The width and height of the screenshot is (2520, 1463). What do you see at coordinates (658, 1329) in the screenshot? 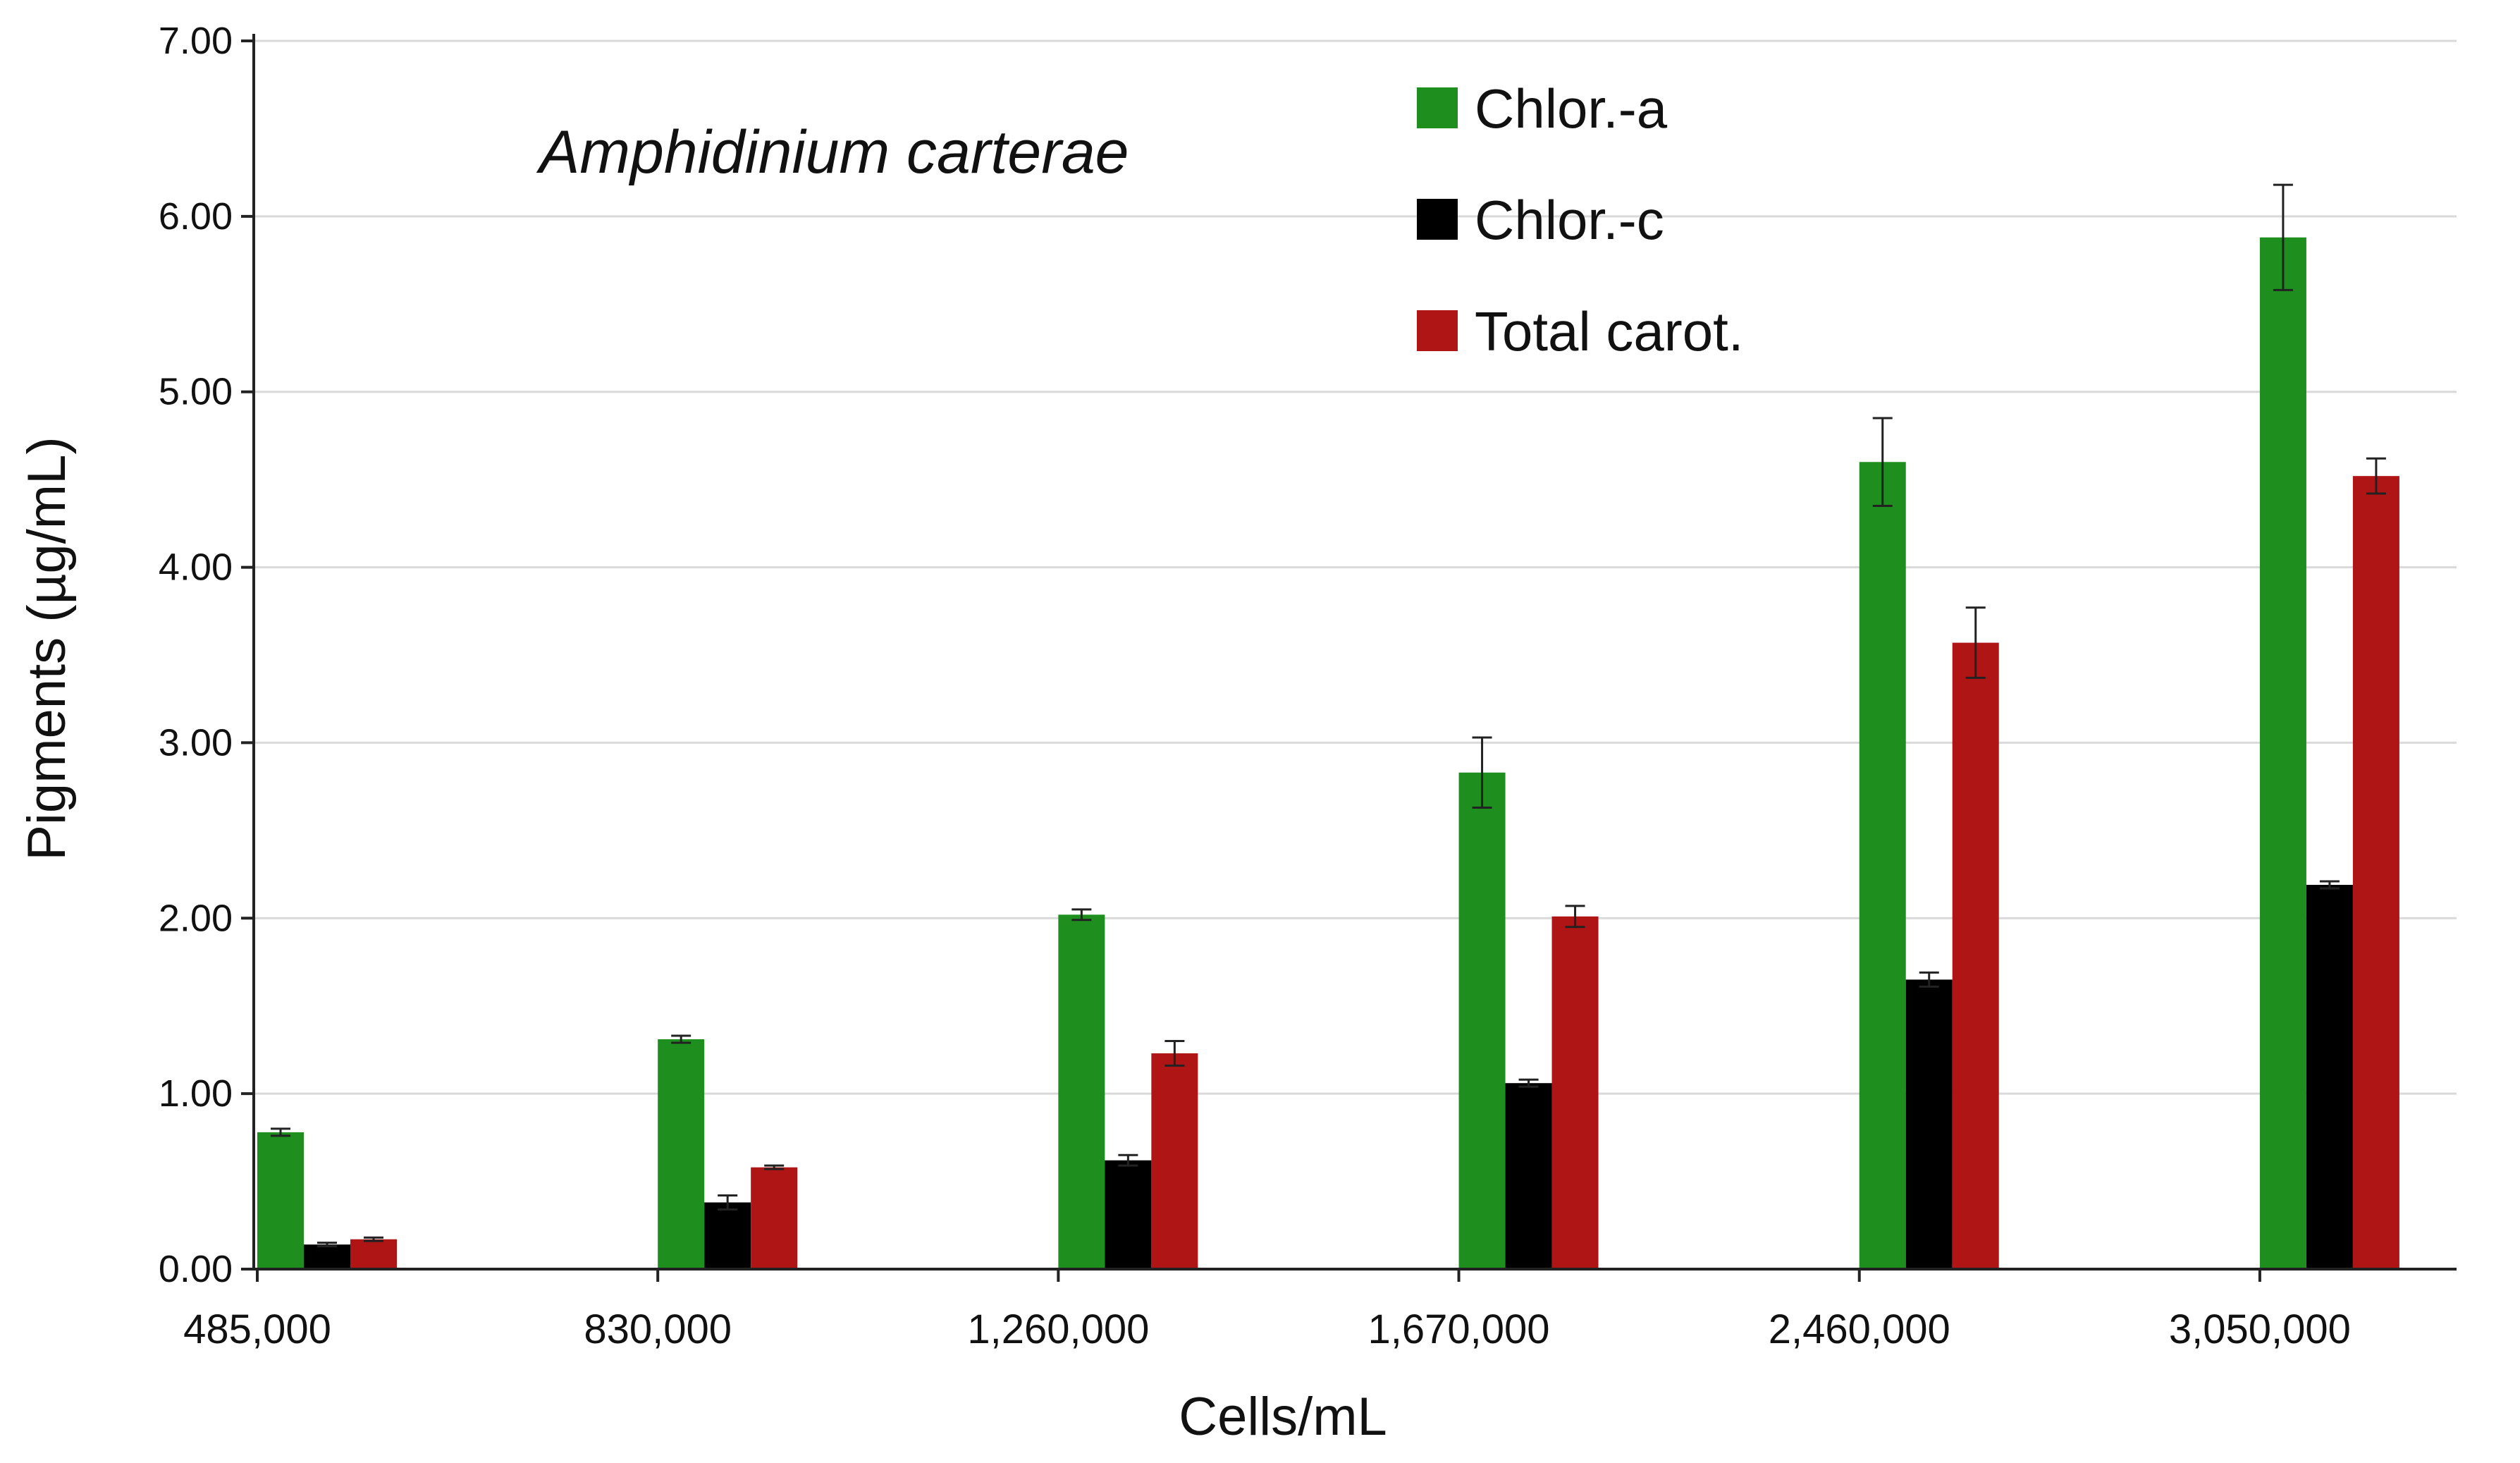
I see `x-tick-label: 830,000` at bounding box center [658, 1329].